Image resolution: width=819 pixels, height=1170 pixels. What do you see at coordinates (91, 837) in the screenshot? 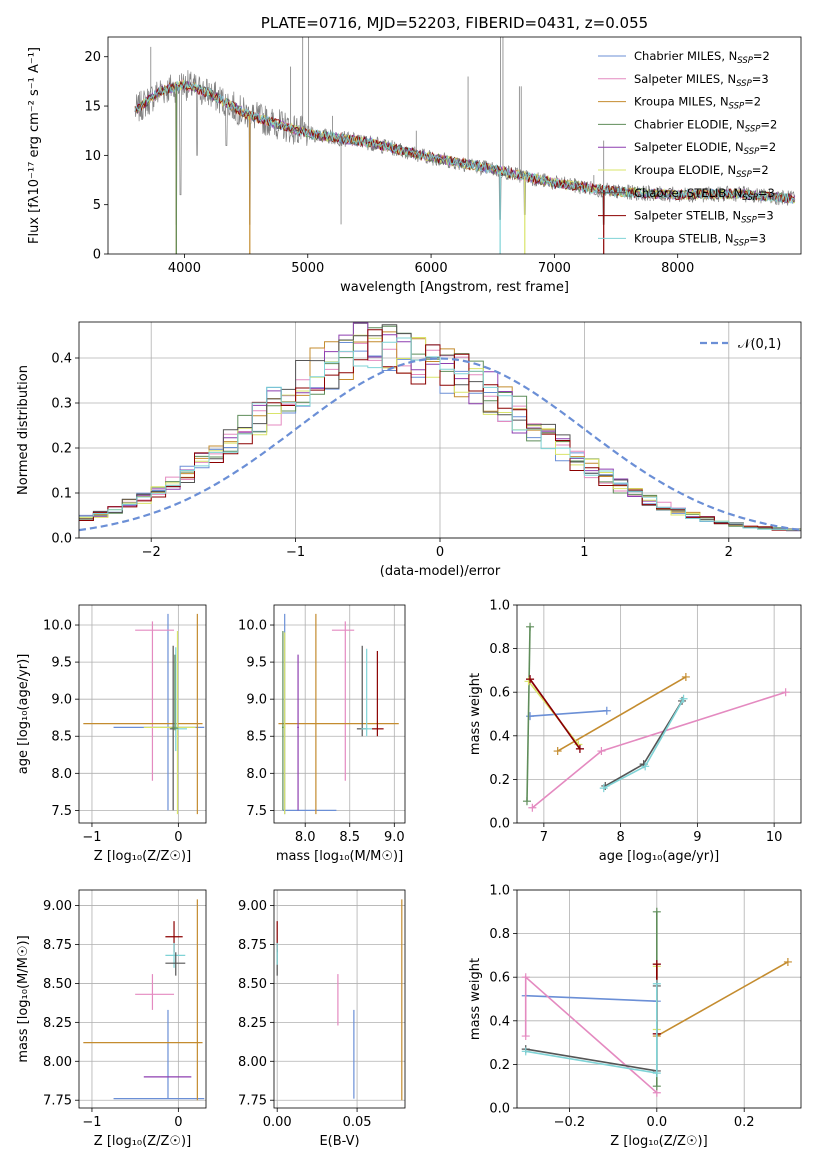
I see `x-tick-label: −1` at bounding box center [91, 837].